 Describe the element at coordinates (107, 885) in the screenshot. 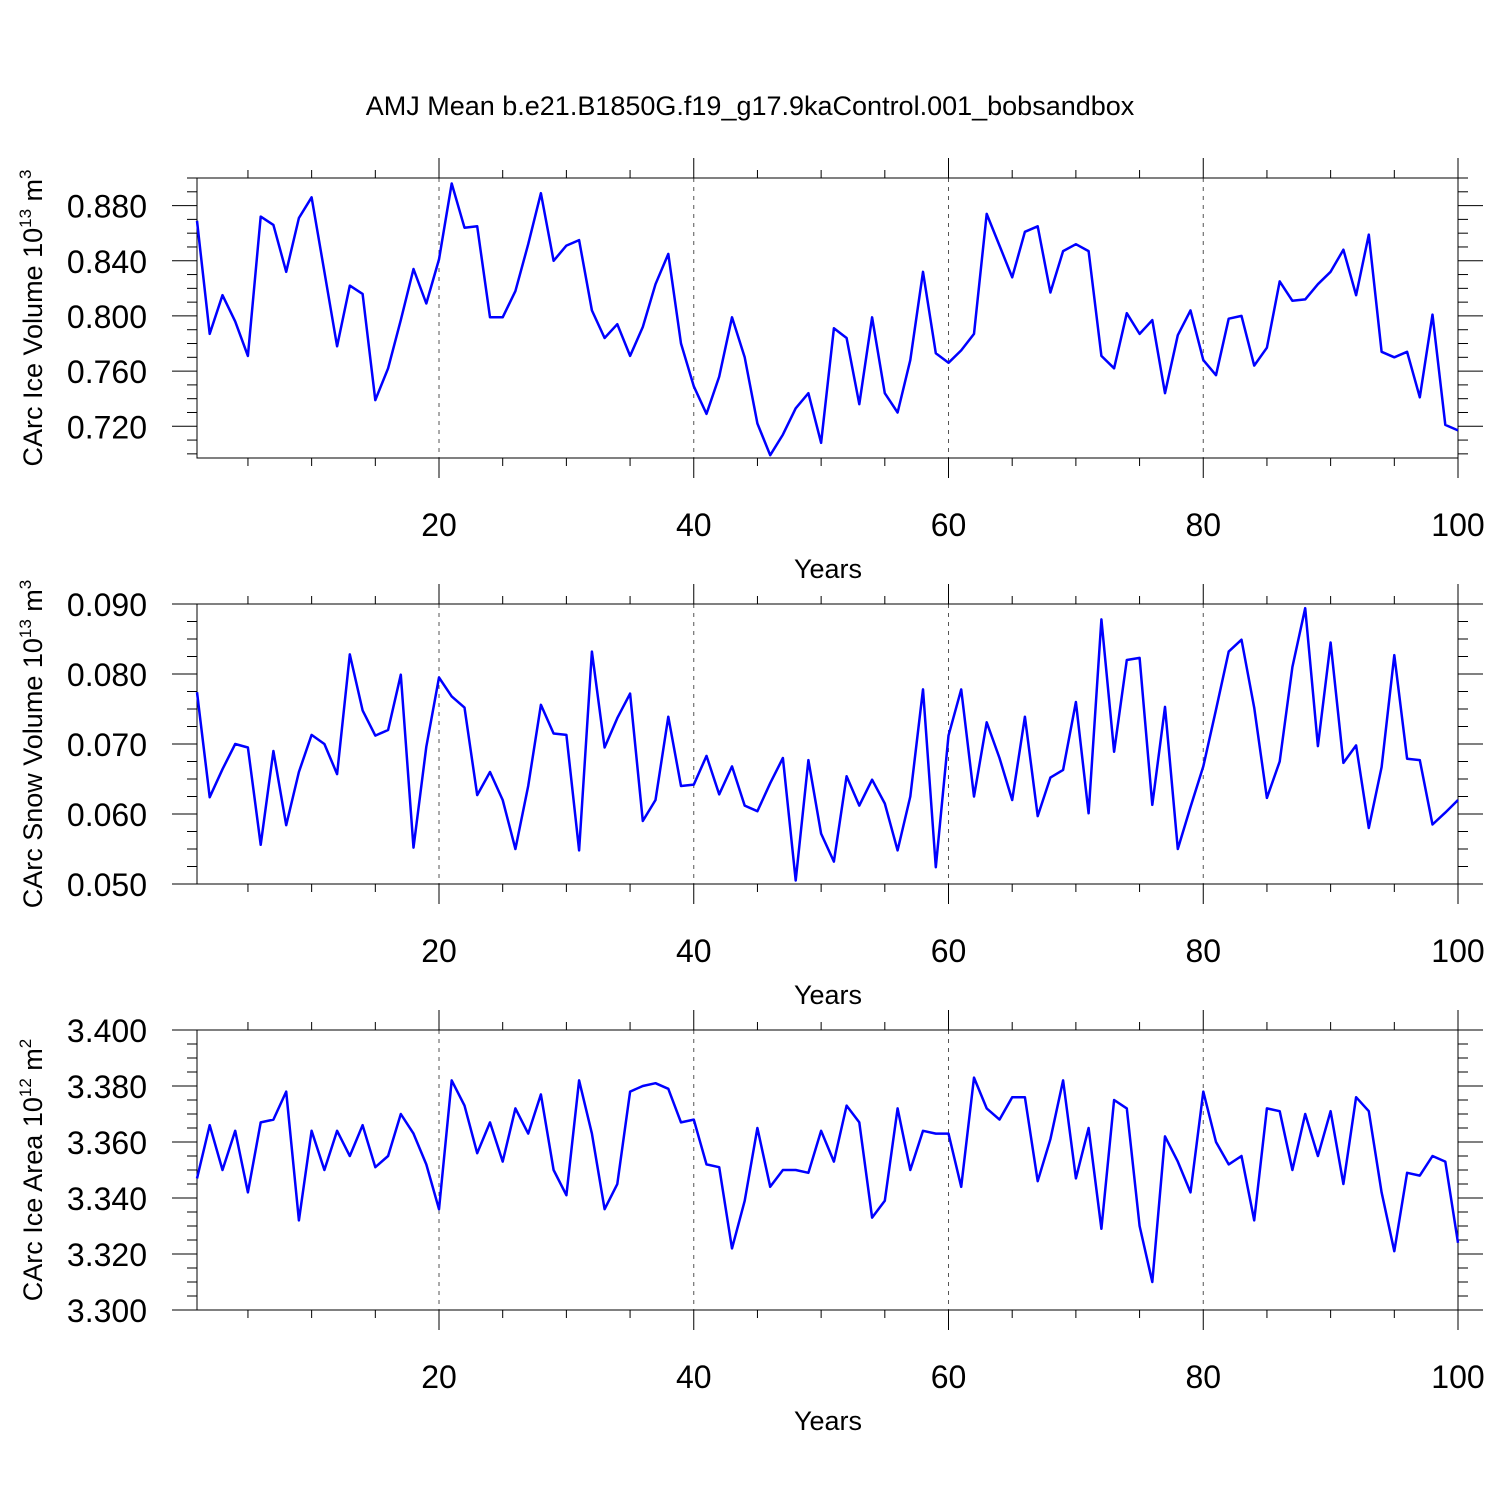

I see `y-tick-label: 0.050` at that location.